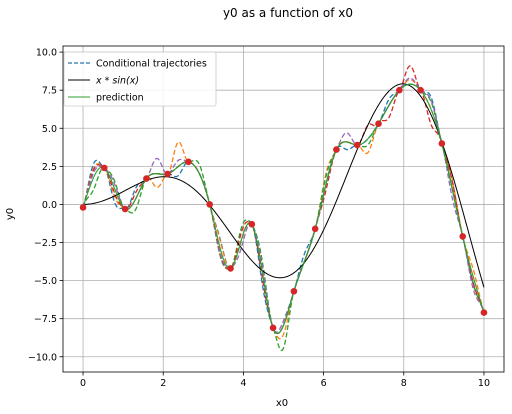 The image size is (512, 414). I want to click on y-tick-label: −10.0, so click(42, 357).